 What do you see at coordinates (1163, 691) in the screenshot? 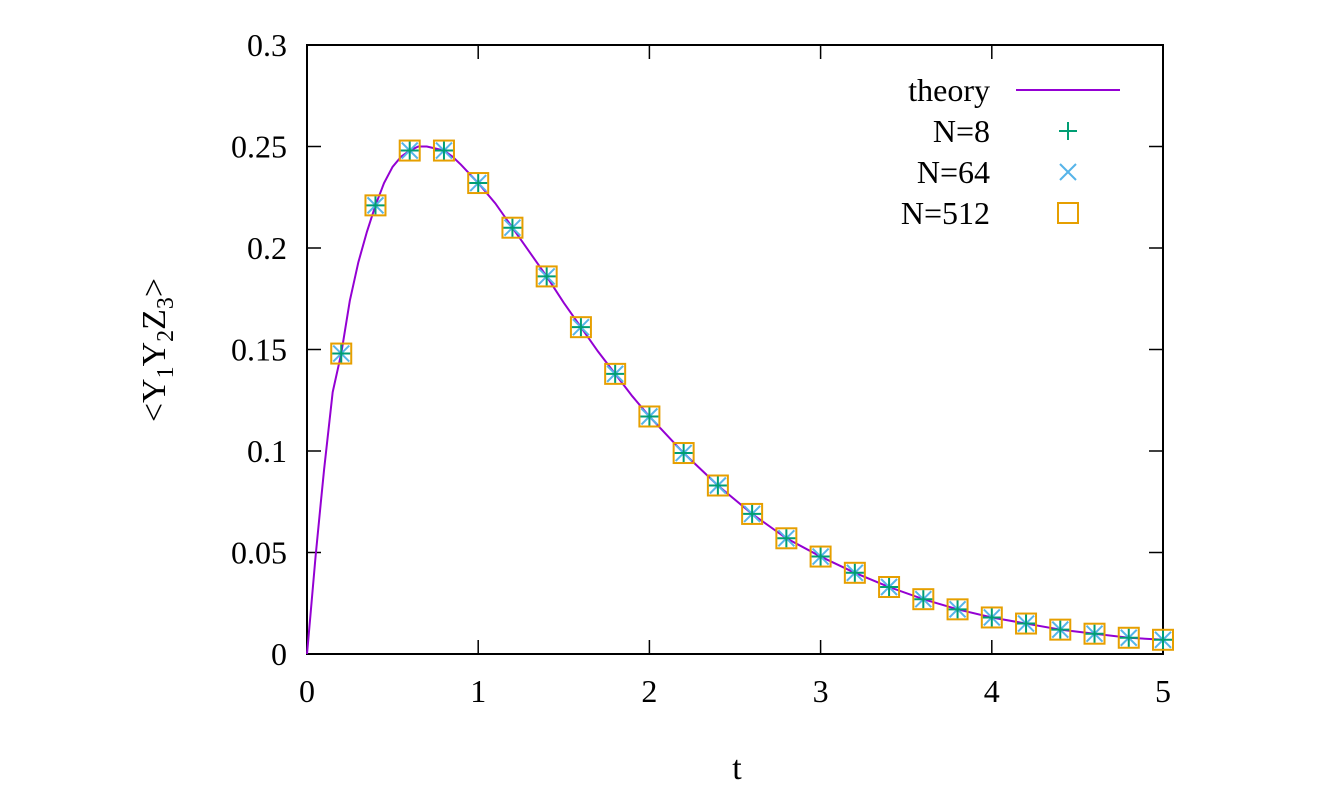
I see `x-tick-label: 5` at bounding box center [1163, 691].